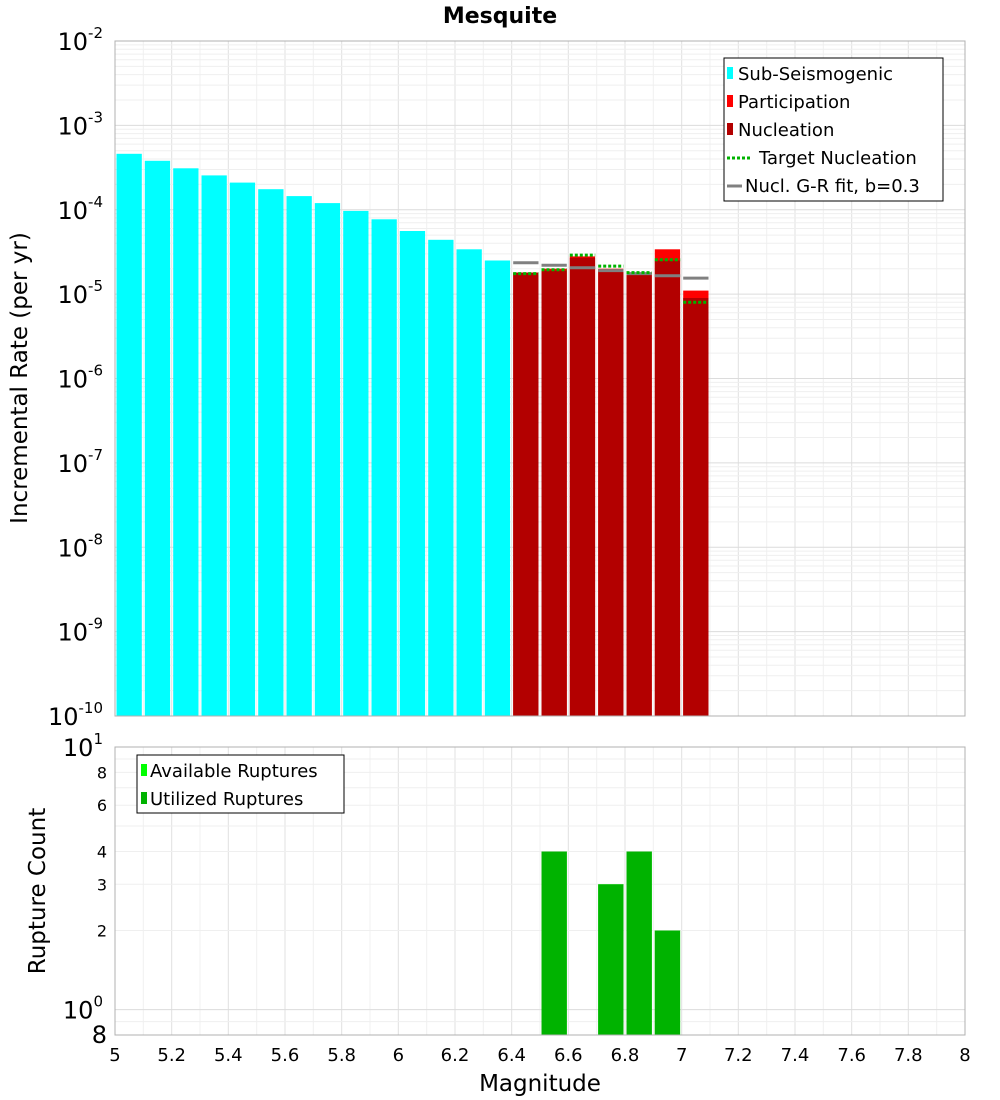 The width and height of the screenshot is (1000, 1100). I want to click on bottom-legend: Available Ruptures Utilized Ruptures, so click(240, 784).